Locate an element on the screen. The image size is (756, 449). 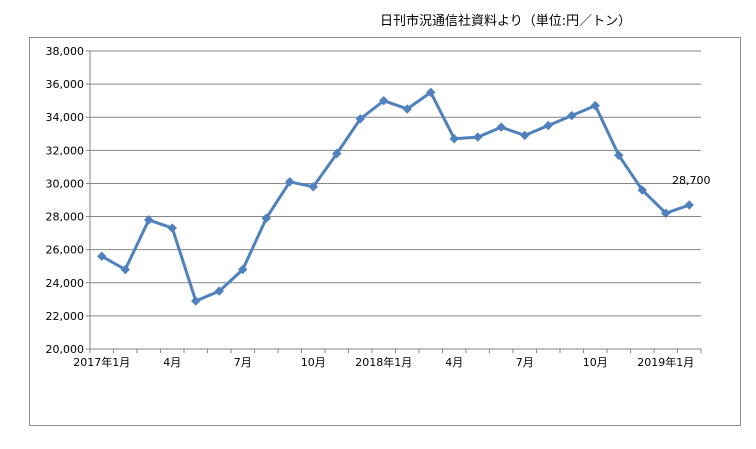
data-label: 28,700 is located at coordinates (691, 180).